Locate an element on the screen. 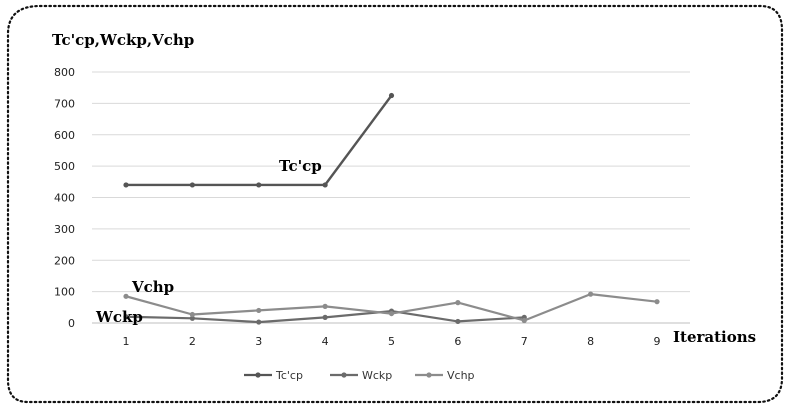 This screenshot has height=405, width=785. legend-label-wckp: Wckp is located at coordinates (377, 375).